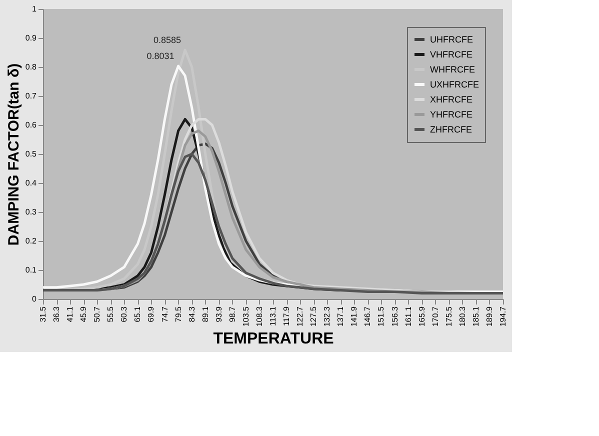  Describe the element at coordinates (31, 96) in the screenshot. I see `y-tick-label: 0.7` at that location.